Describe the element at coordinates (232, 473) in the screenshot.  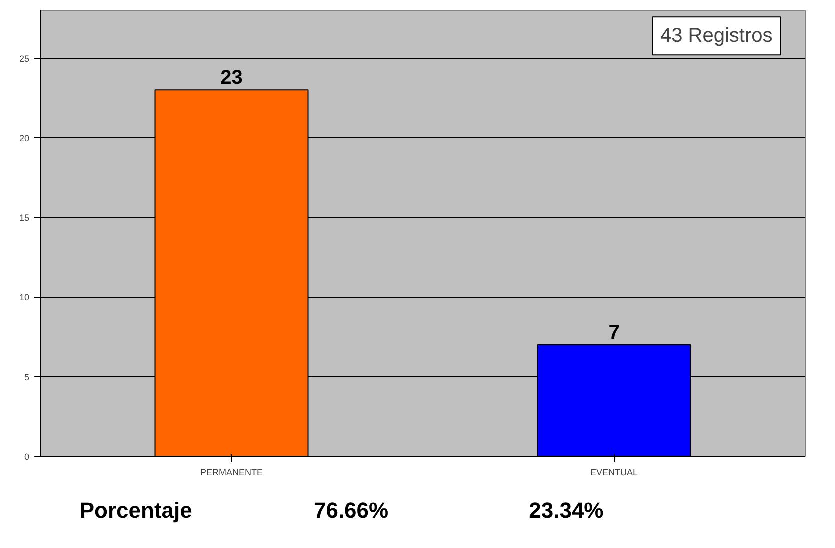
I see `x-tick-label: PERMANENTE` at that location.